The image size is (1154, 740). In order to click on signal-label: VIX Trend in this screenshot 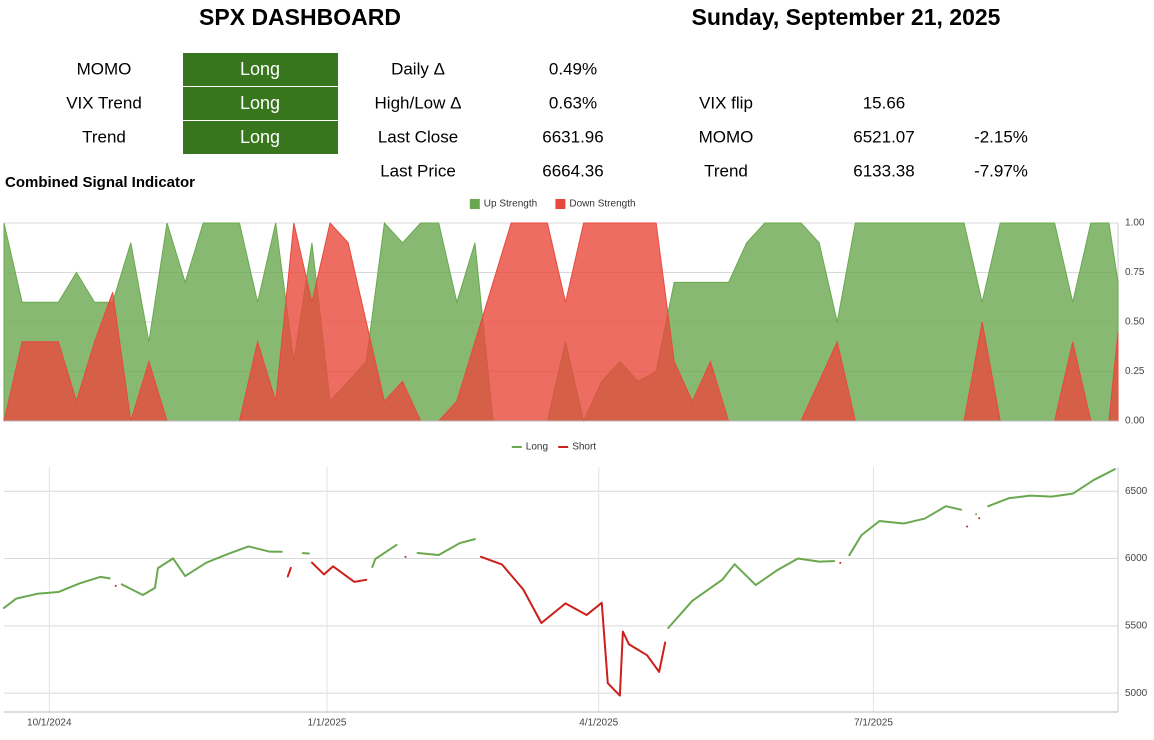, I will do `click(104, 102)`.